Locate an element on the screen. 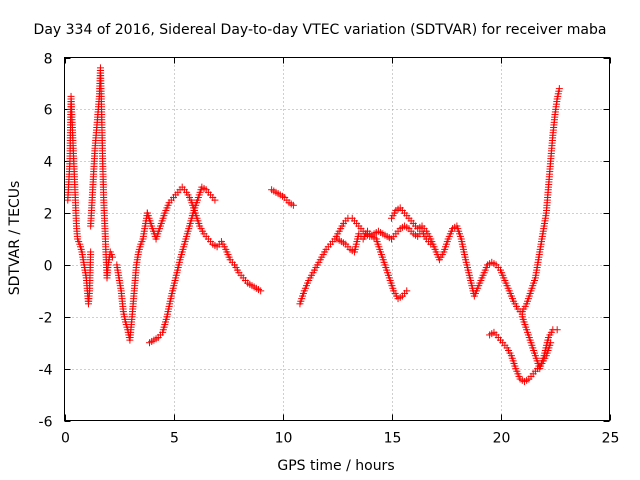 The width and height of the screenshot is (640, 480). y-tick-label: 2 is located at coordinates (48, 215).